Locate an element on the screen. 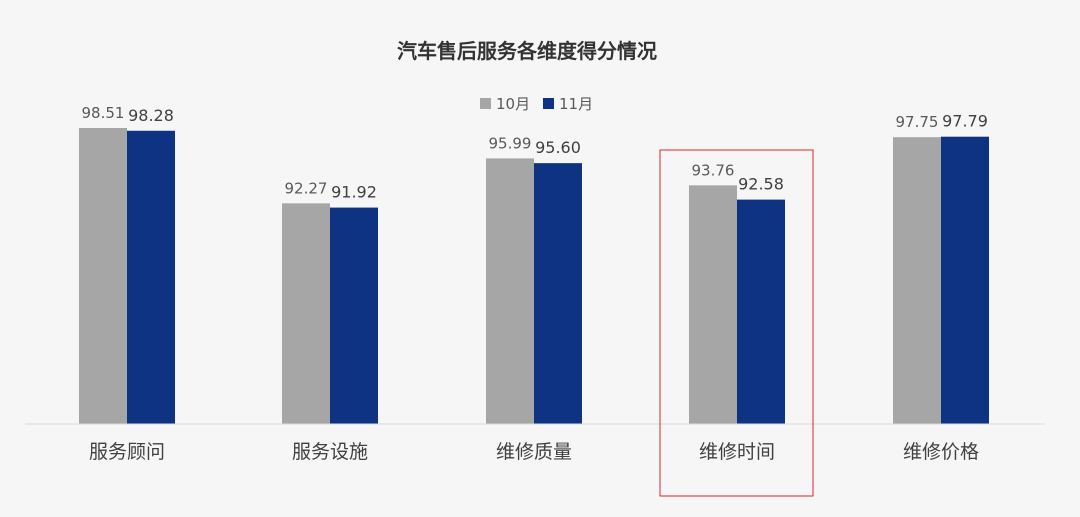 The height and width of the screenshot is (517, 1080). chart-title: 汽车售后服务各维度得分情况 is located at coordinates (527, 51).